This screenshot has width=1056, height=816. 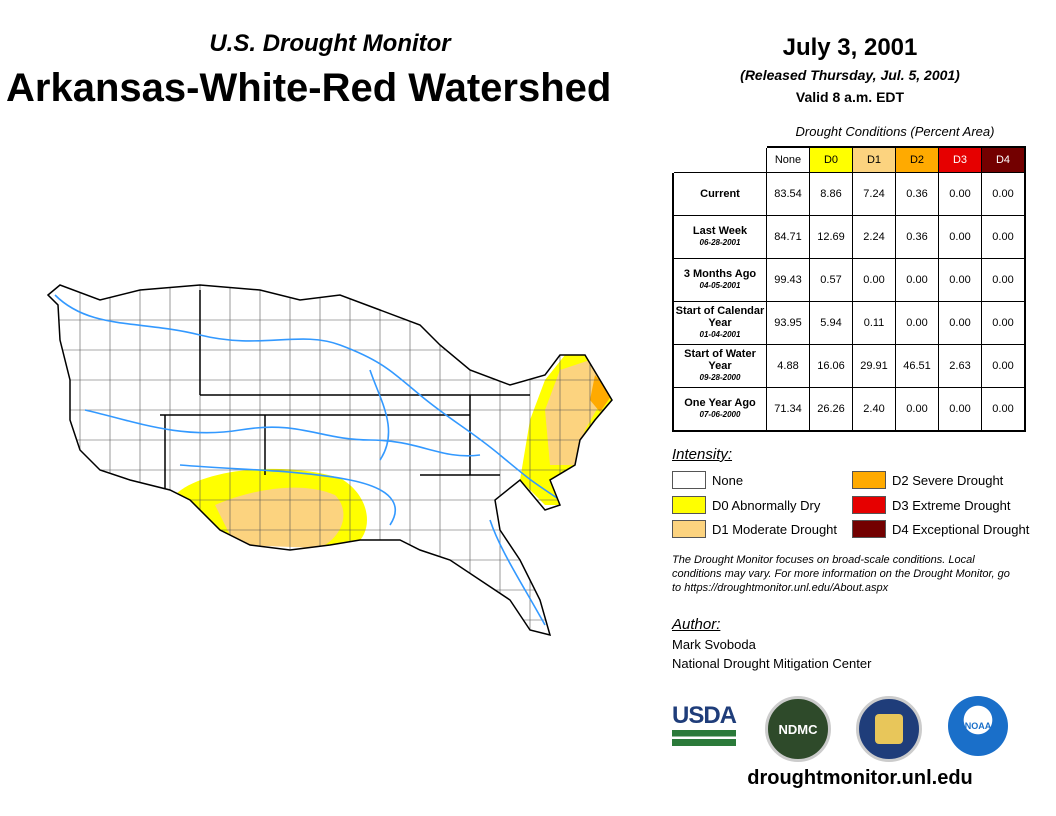 I want to click on legend-title: Intensity:, so click(x=702, y=454).